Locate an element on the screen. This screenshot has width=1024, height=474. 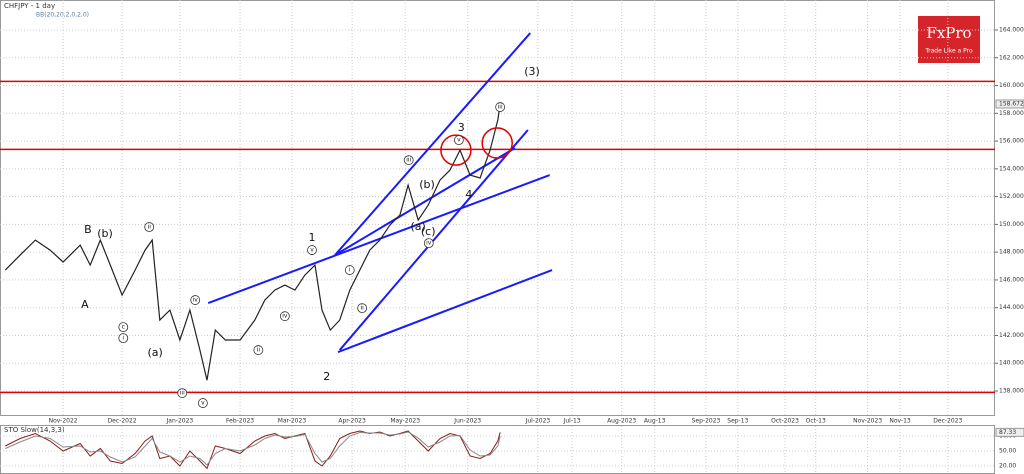
y-tick-label: 158.000 is located at coordinates (1011, 113).